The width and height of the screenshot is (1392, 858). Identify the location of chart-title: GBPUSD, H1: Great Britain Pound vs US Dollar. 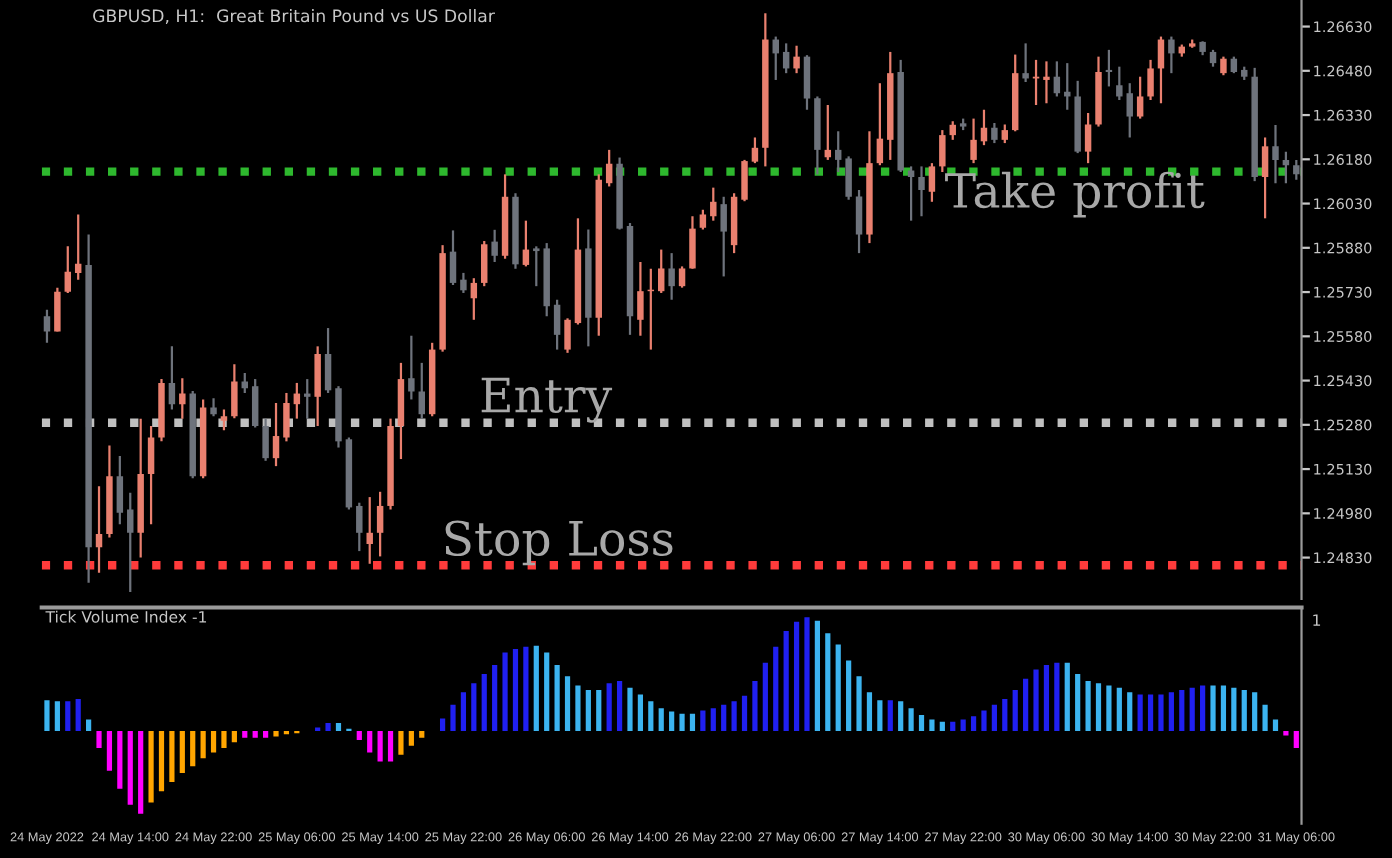
(294, 16).